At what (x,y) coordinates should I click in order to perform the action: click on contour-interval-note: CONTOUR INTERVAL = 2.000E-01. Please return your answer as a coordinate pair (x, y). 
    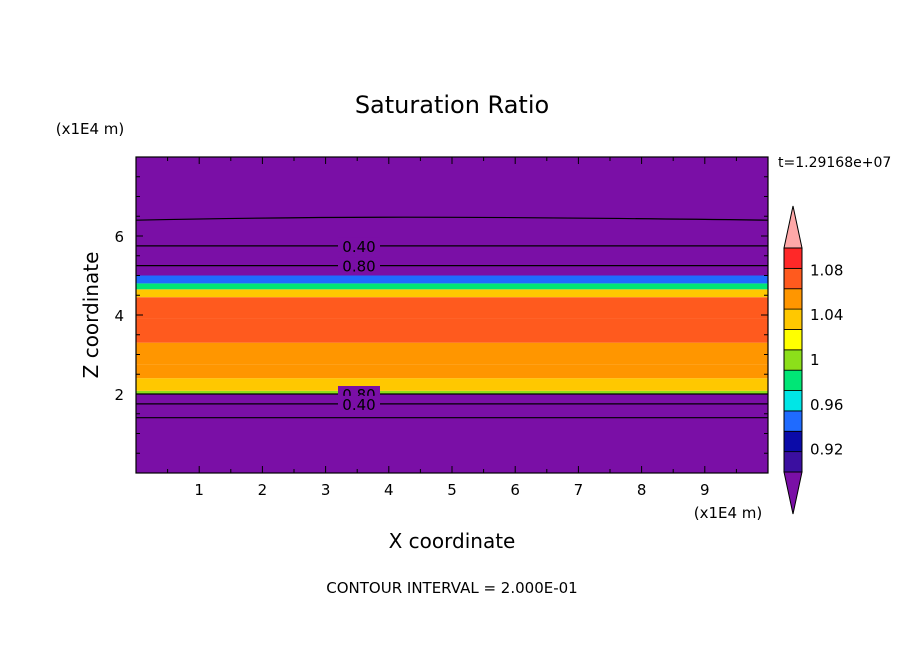
    Looking at the image, I should click on (451, 588).